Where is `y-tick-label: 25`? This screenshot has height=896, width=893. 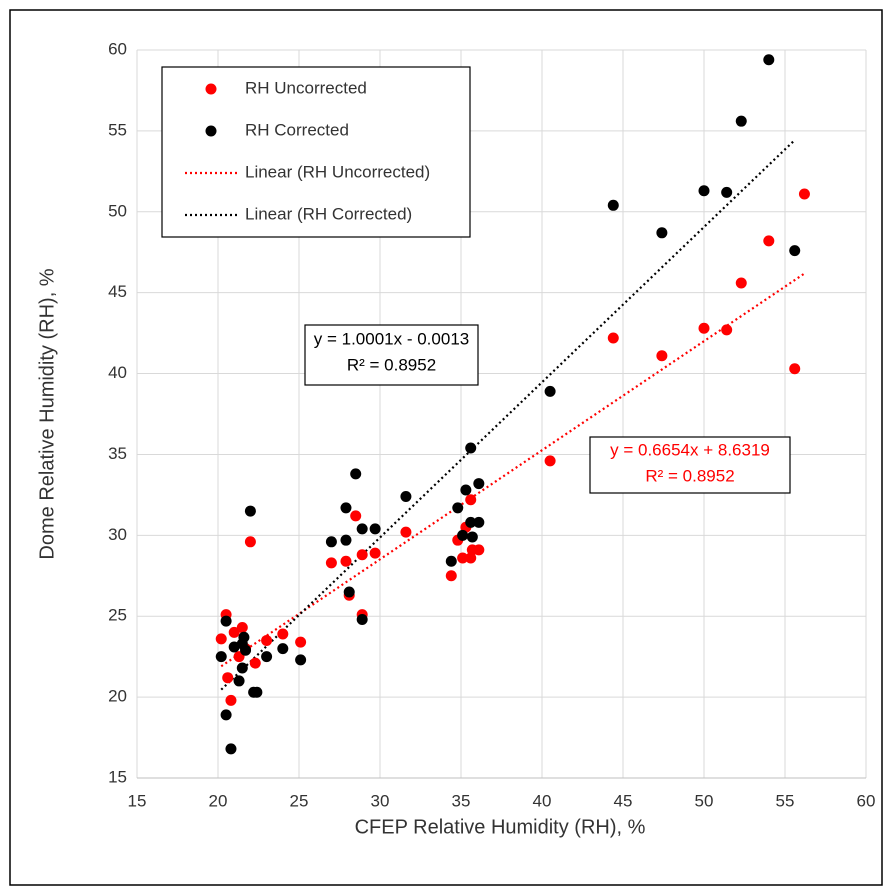
y-tick-label: 25 is located at coordinates (117, 615).